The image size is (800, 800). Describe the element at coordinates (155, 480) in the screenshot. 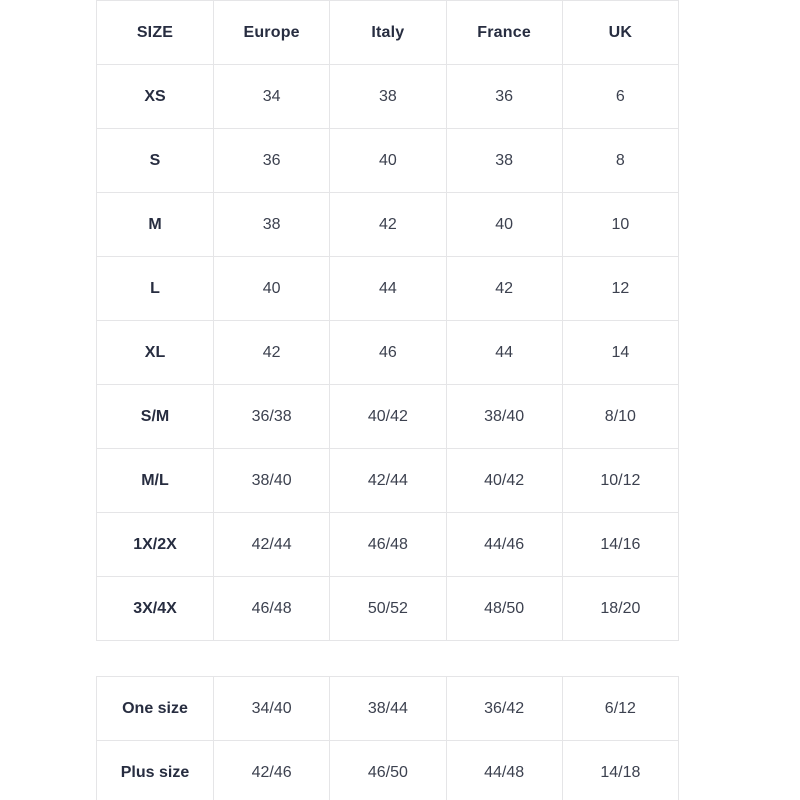

I see `row-label: M/L` at that location.